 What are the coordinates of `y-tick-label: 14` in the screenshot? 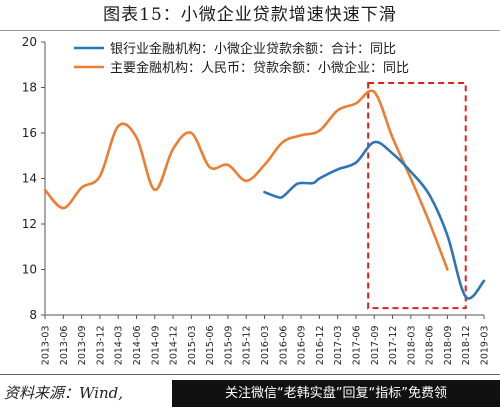 It's located at (29, 179).